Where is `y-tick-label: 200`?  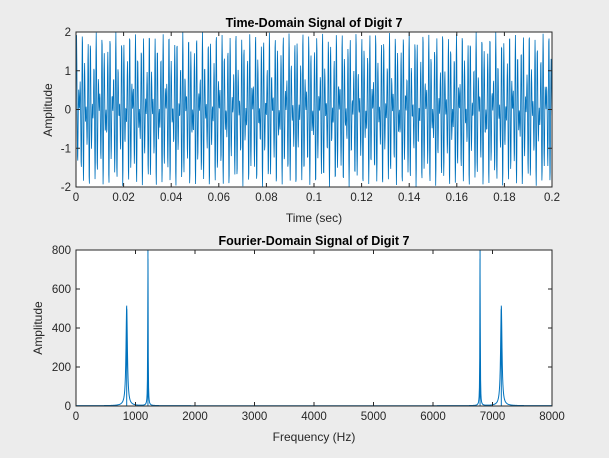 y-tick-label: 200 is located at coordinates (61, 368).